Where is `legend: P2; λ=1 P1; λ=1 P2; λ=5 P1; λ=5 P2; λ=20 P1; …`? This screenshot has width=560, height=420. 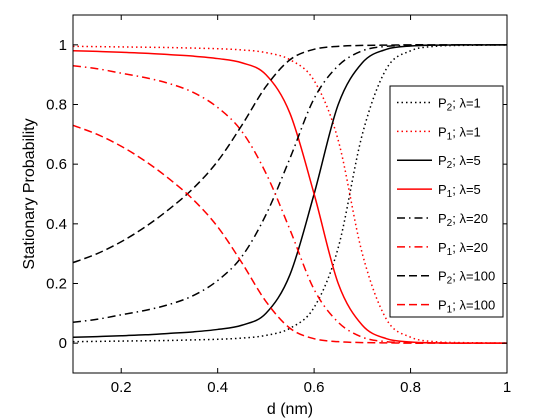
legend: P2; λ=1 P1; λ=1 P2; λ=5 P1; λ=5 P2; λ=20 P1; … is located at coordinates (446, 201).